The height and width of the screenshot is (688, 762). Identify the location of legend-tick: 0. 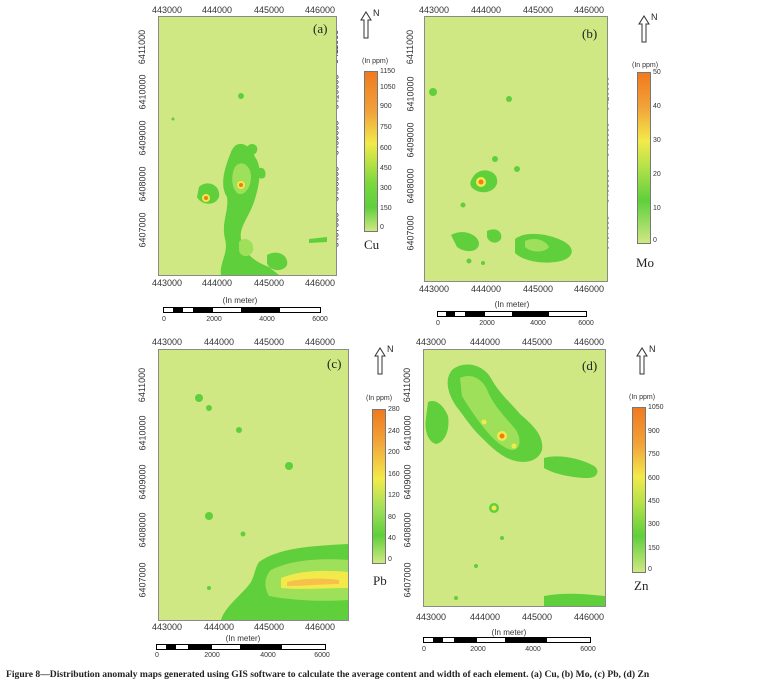
(655, 240).